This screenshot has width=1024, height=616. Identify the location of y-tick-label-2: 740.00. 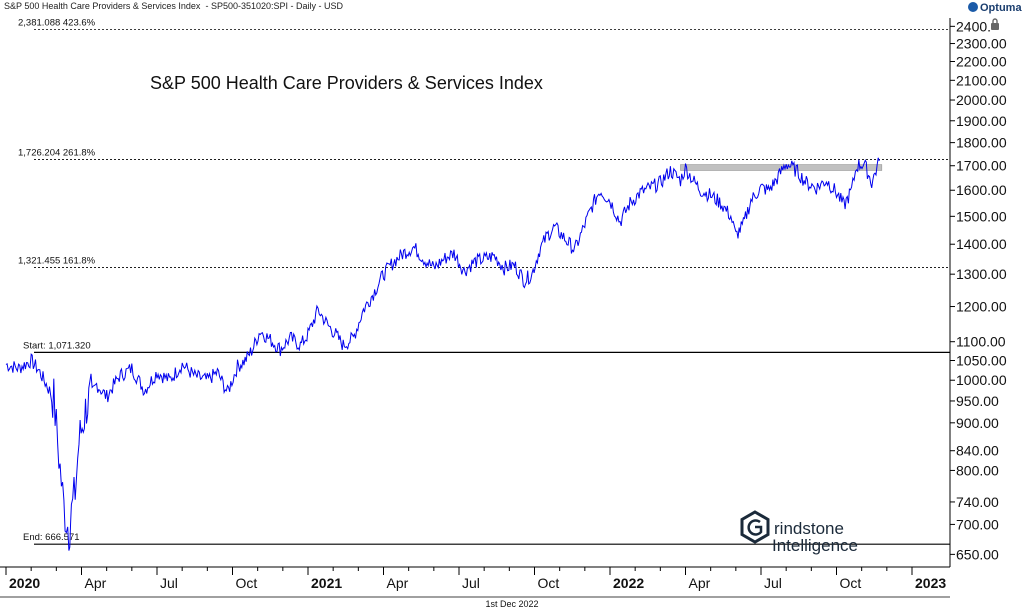
(977, 502).